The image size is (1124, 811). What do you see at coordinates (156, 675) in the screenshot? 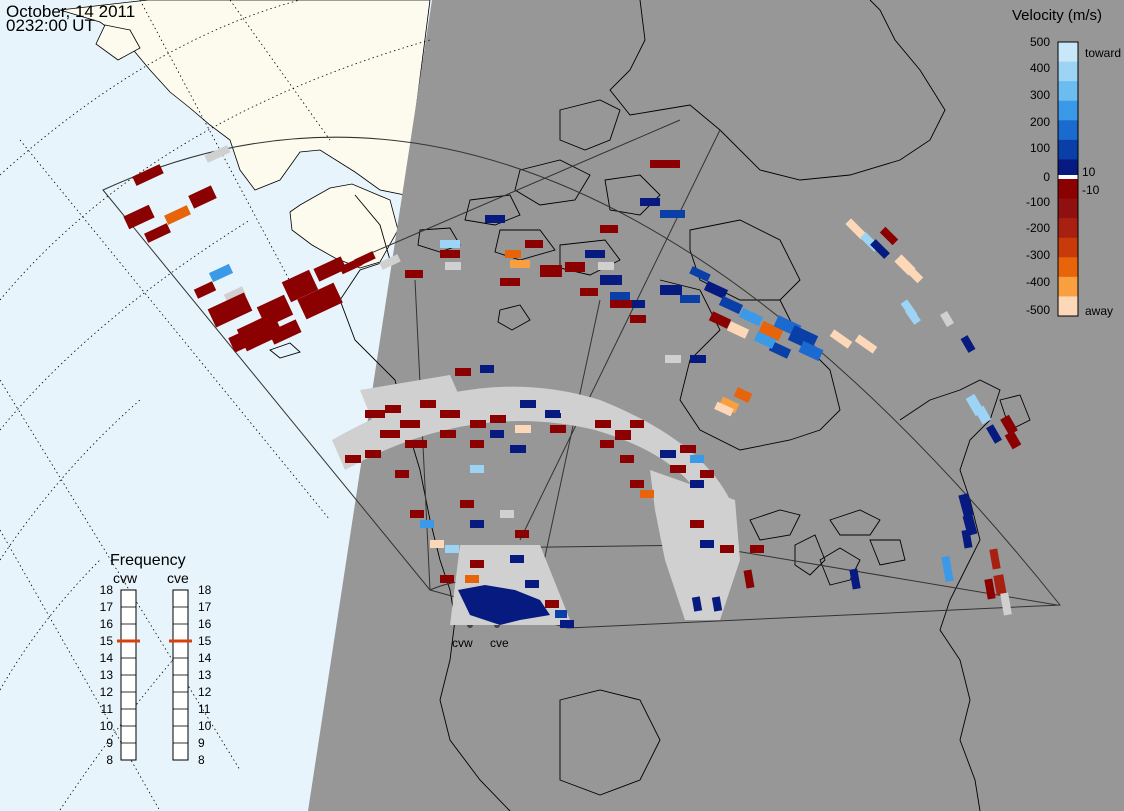
I see `frequency-columns: 18 18 17 17 16 16 15 15 14 14 13 13 12 12 11 11 10 10 9 9 8 8` at bounding box center [156, 675].